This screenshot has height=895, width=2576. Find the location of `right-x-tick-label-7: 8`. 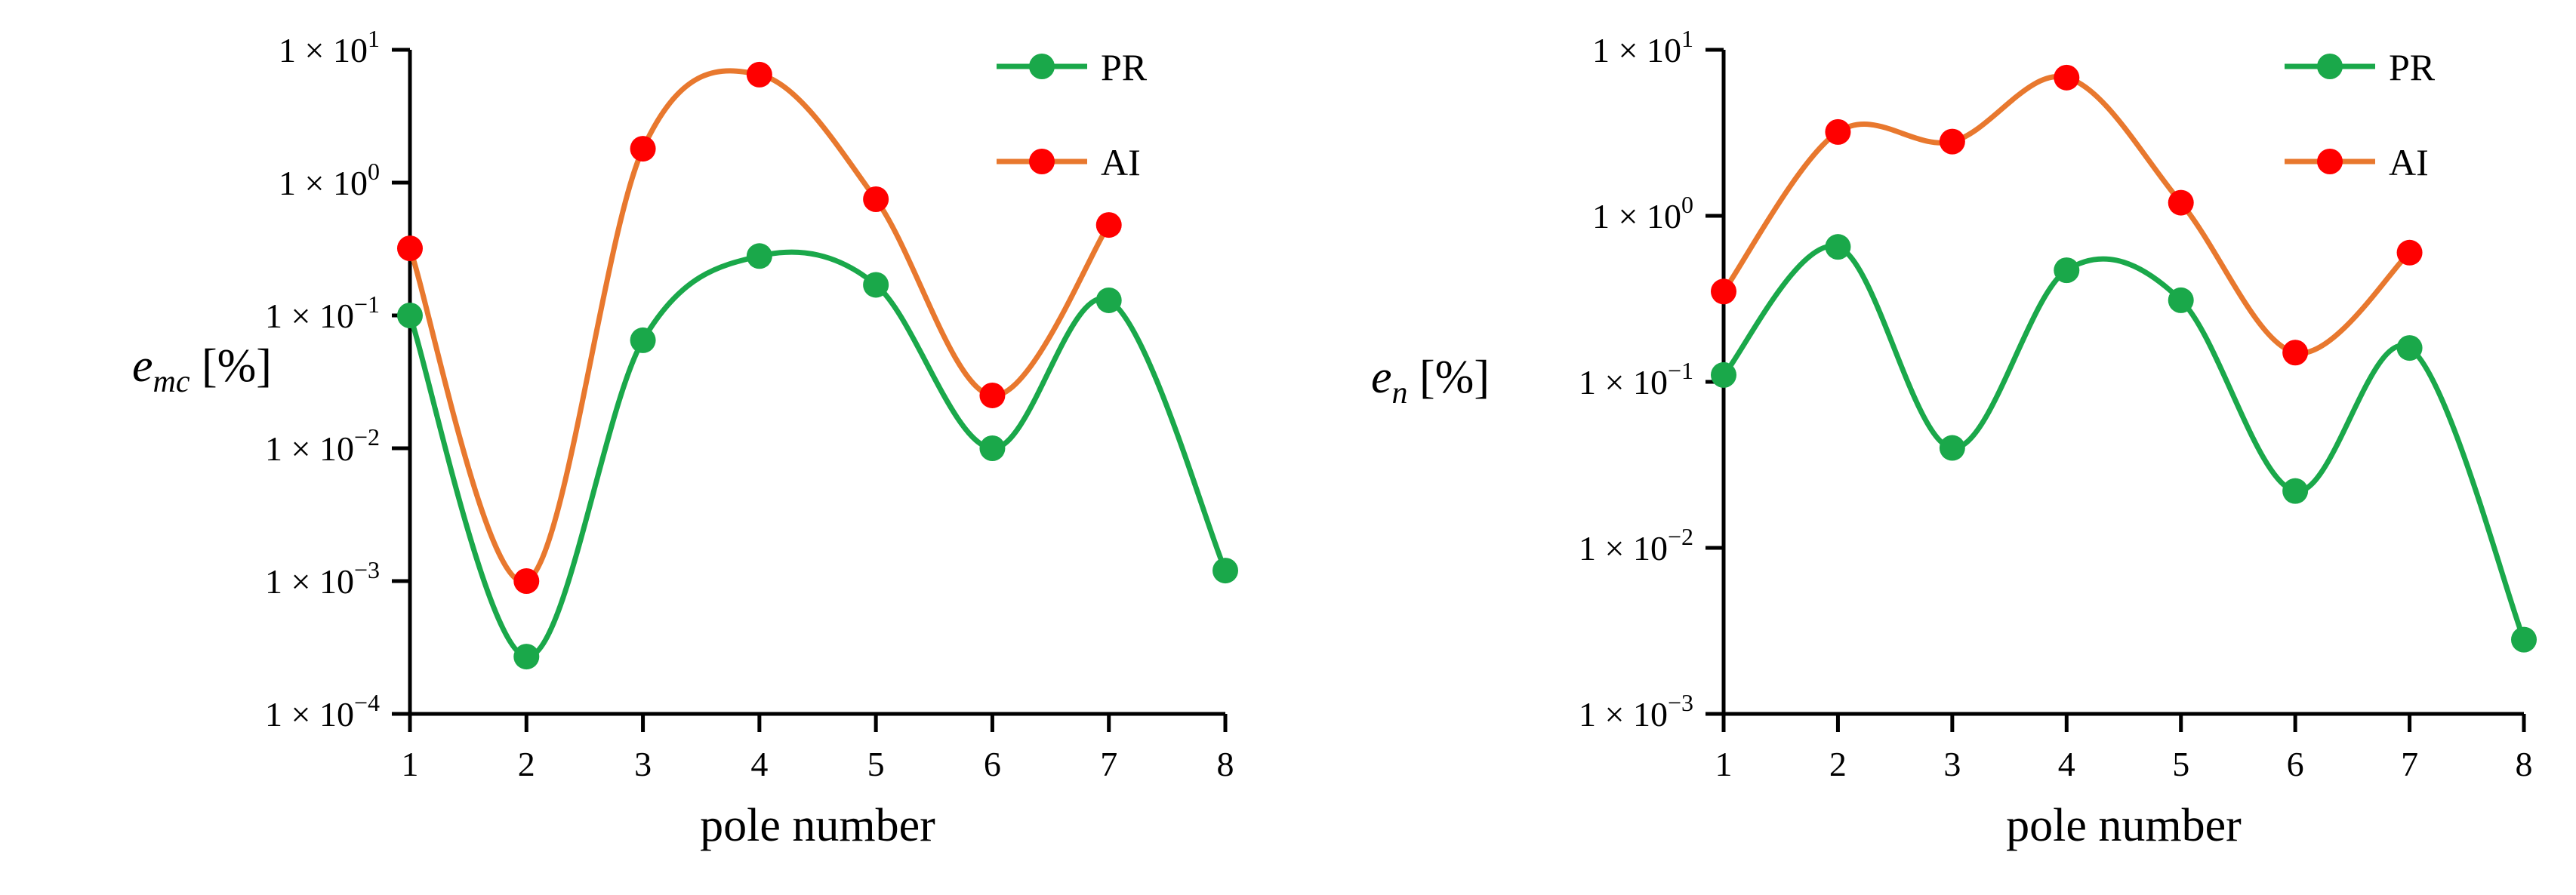

right-x-tick-label-7: 8 is located at coordinates (2524, 764).